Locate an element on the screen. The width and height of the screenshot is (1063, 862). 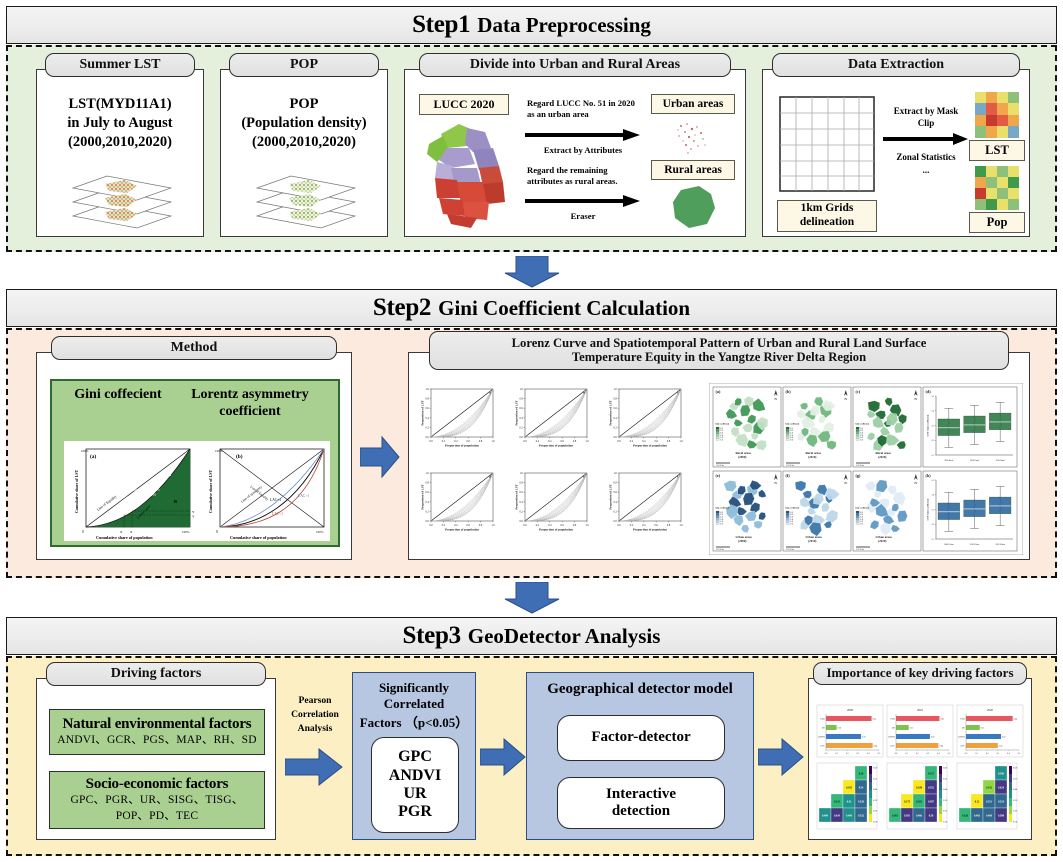
pop-line2: (Population density) is located at coordinates (304, 123).